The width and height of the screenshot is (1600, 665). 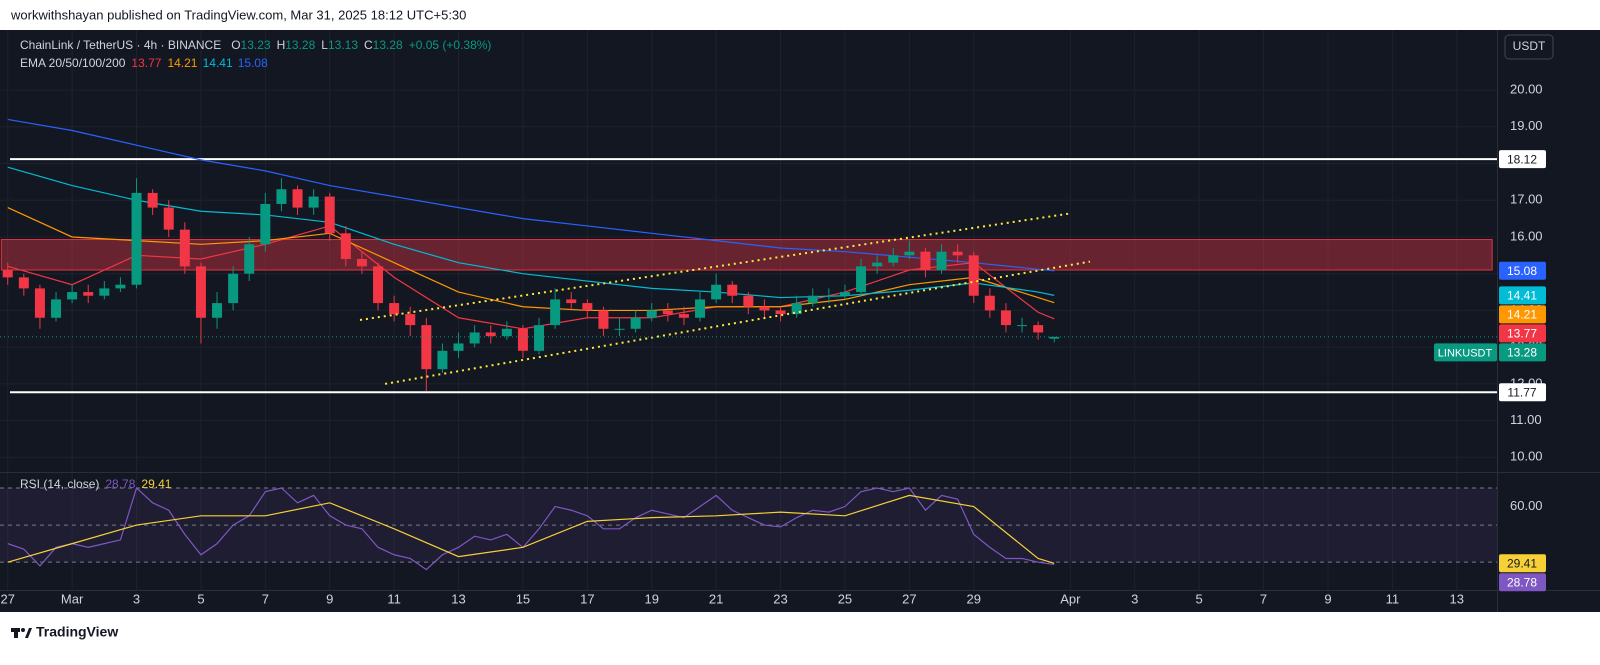 What do you see at coordinates (144, 63) in the screenshot?
I see `ema-legend: EMA 20/50/100/200 13.77 14.21 14.41 15.08` at bounding box center [144, 63].